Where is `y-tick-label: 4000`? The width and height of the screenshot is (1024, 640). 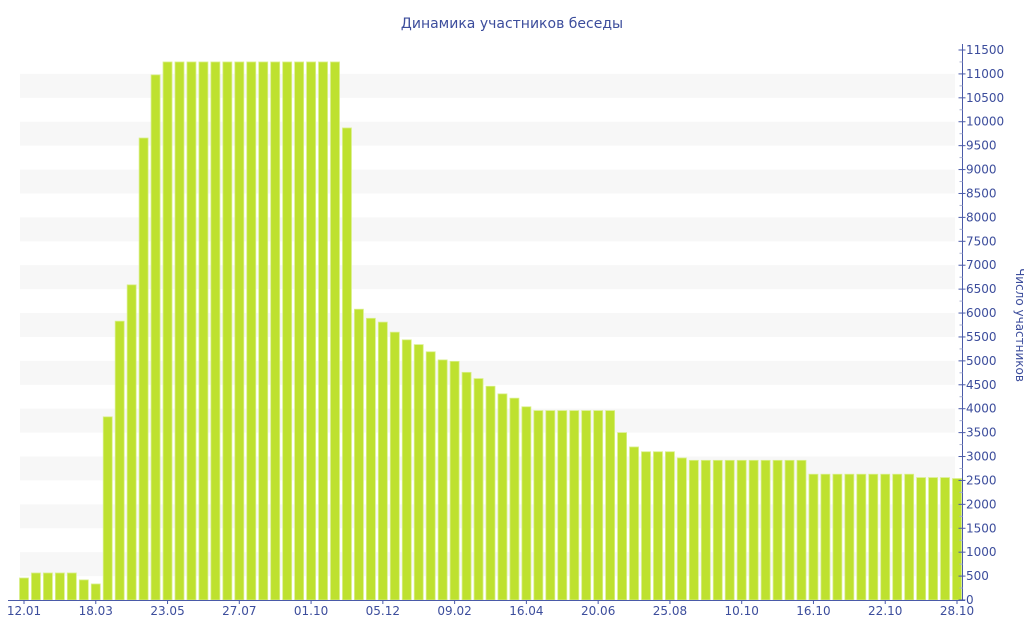 y-tick-label: 4000 is located at coordinates (981, 409).